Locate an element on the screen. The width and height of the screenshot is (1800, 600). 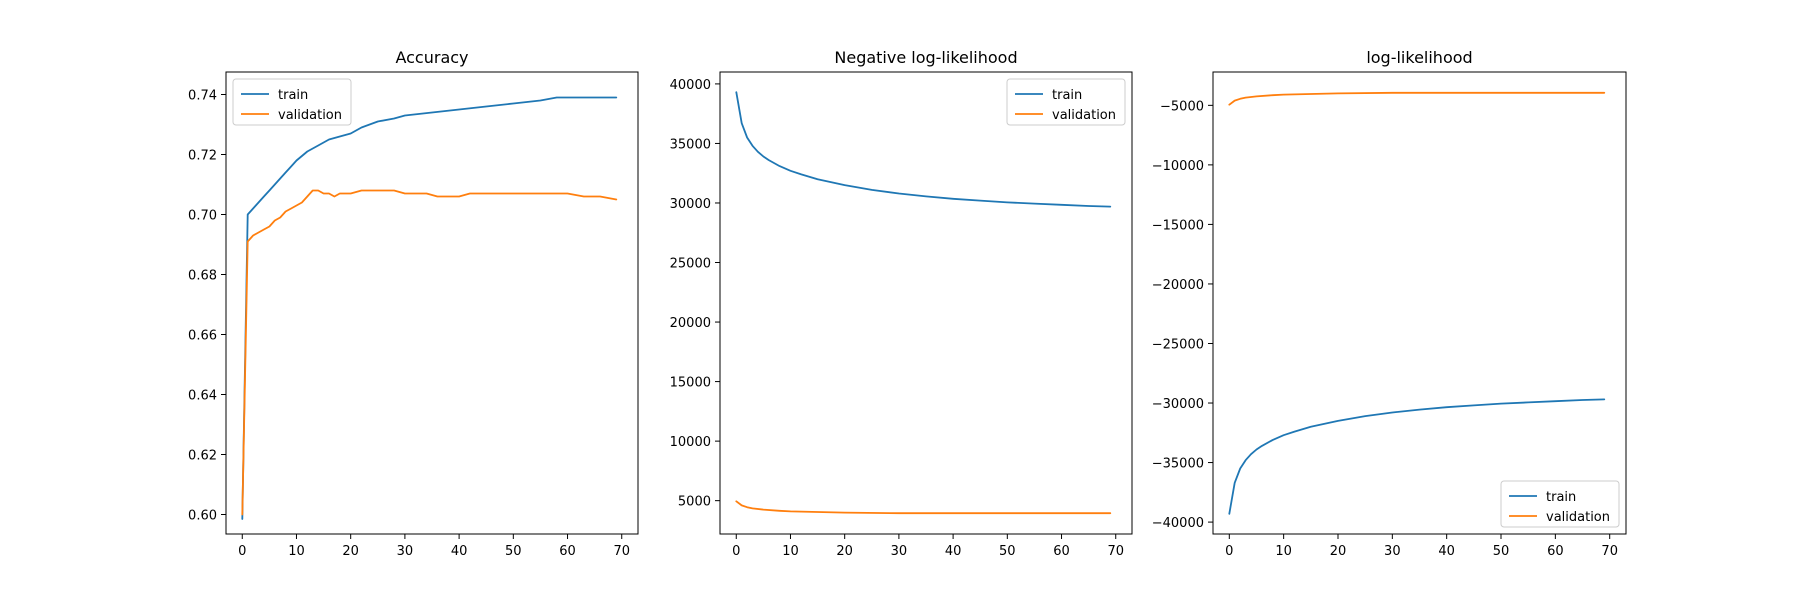
panel-title: Accuracy is located at coordinates (431, 57).